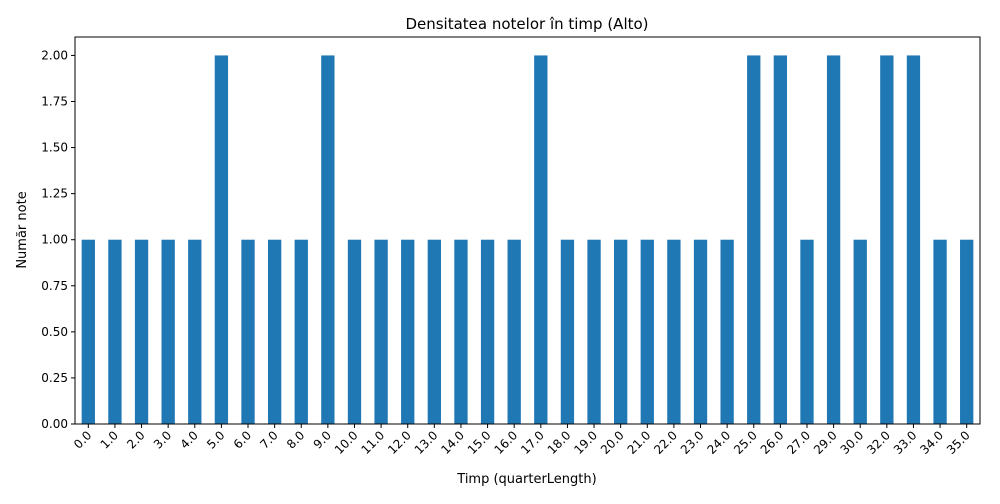  Describe the element at coordinates (852, 442) in the screenshot. I see `x-tick-label: 30.0` at that location.